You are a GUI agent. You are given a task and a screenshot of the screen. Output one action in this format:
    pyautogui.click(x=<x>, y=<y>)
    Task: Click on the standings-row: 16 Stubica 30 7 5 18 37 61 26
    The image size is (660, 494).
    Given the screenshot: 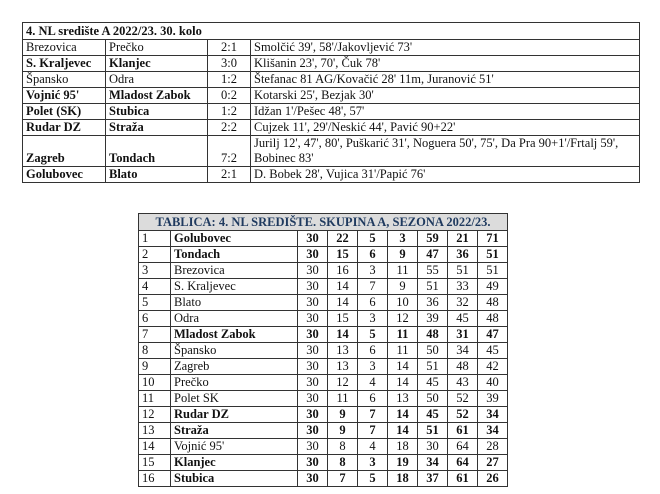 What is the action you would take?
    pyautogui.click(x=323, y=478)
    